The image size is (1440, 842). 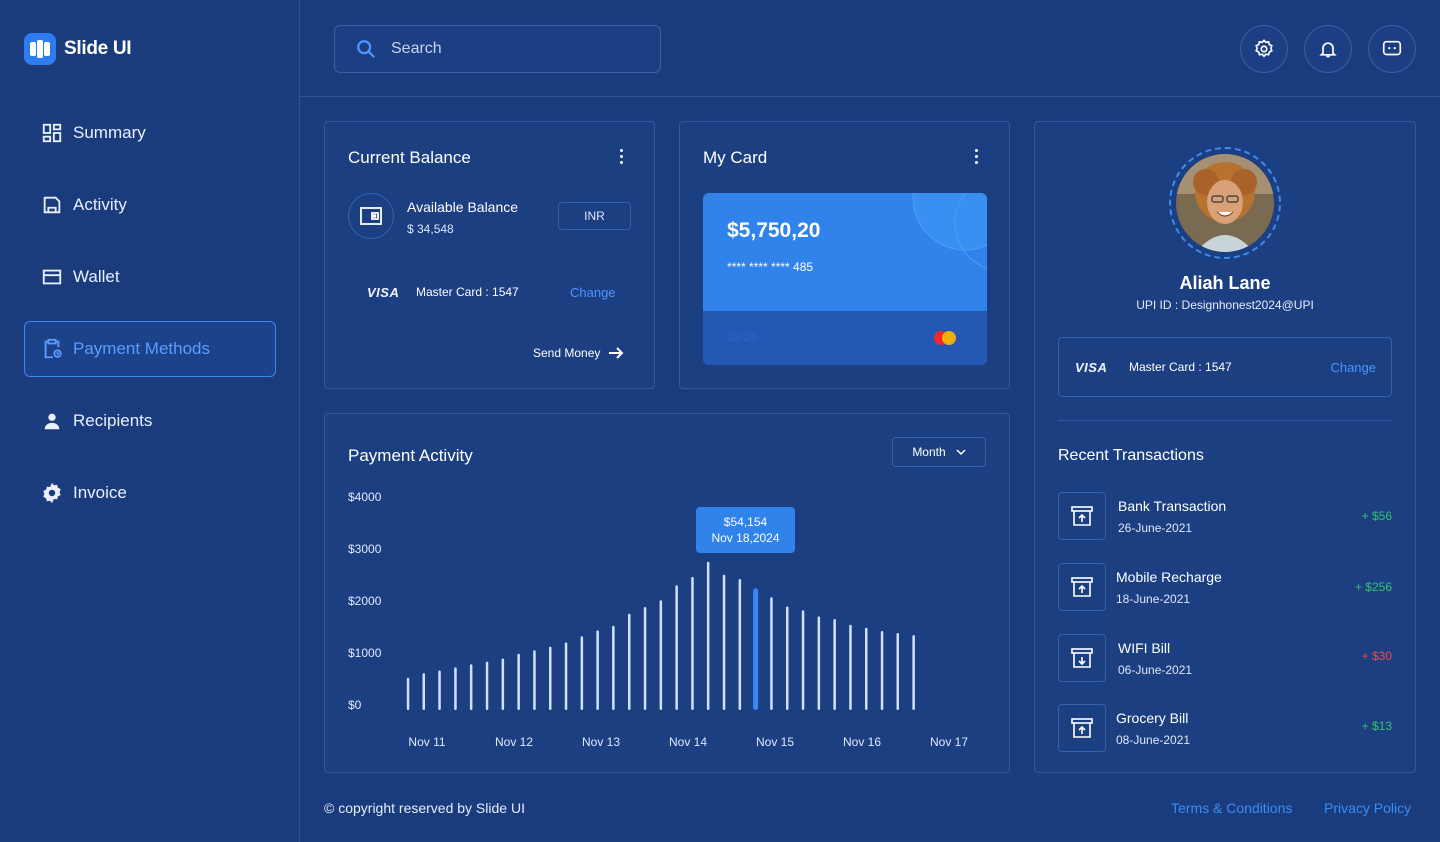 I want to click on send-money-label: Send Money, so click(x=567, y=353).